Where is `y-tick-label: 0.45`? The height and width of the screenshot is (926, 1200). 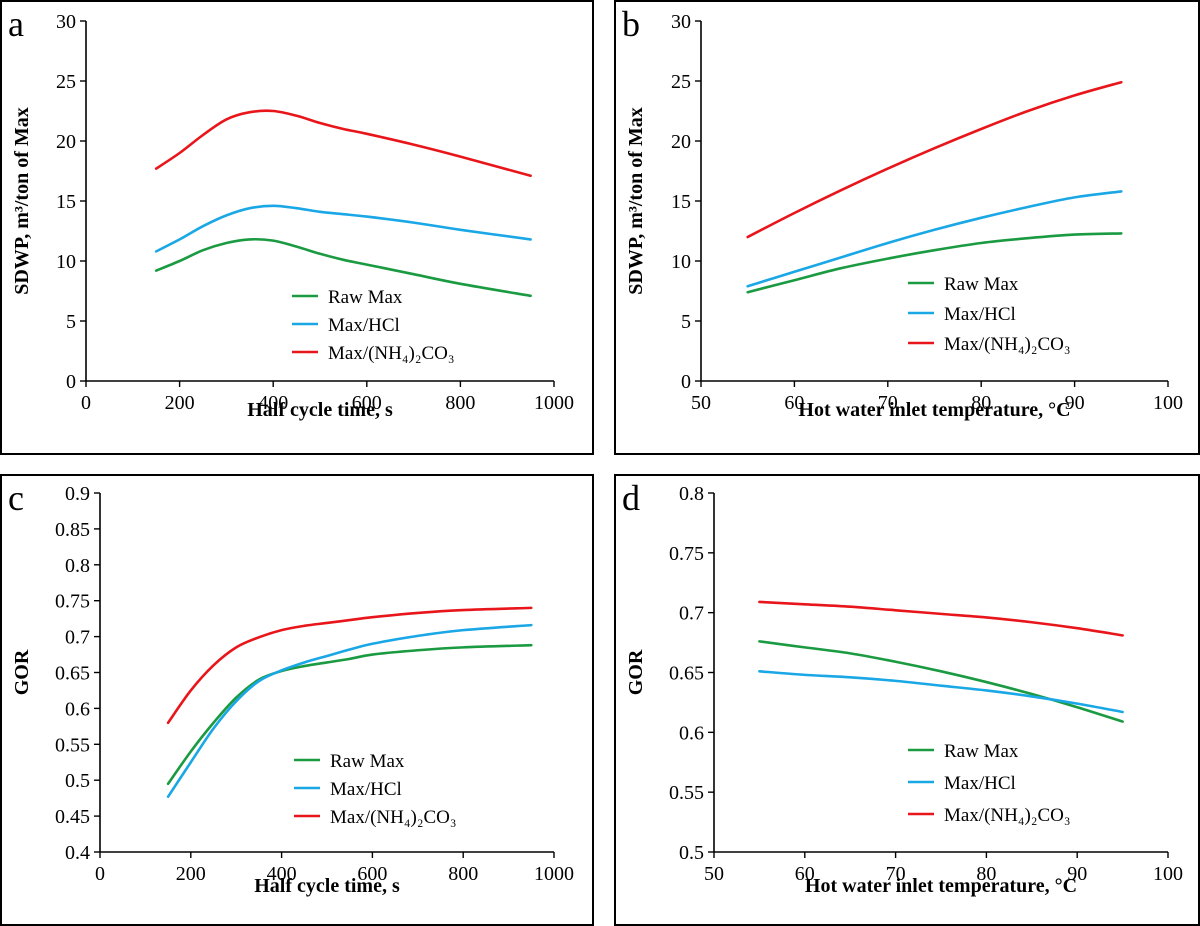
y-tick-label: 0.45 is located at coordinates (72, 817).